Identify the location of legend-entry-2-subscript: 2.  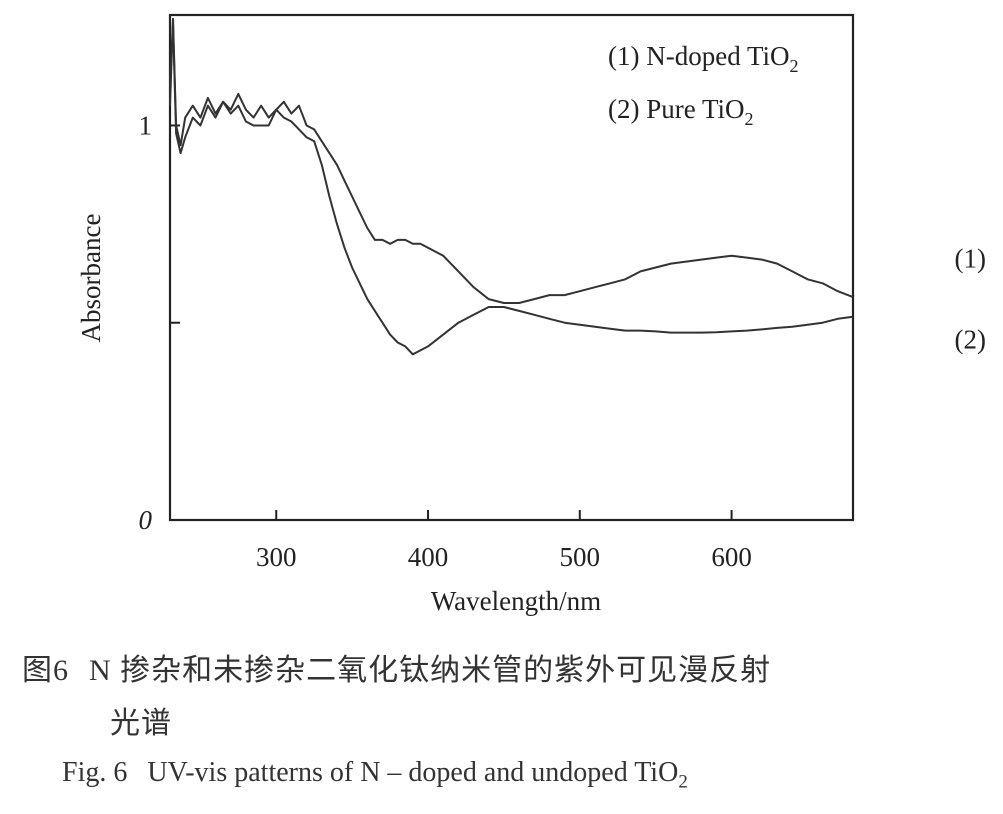
(749, 119).